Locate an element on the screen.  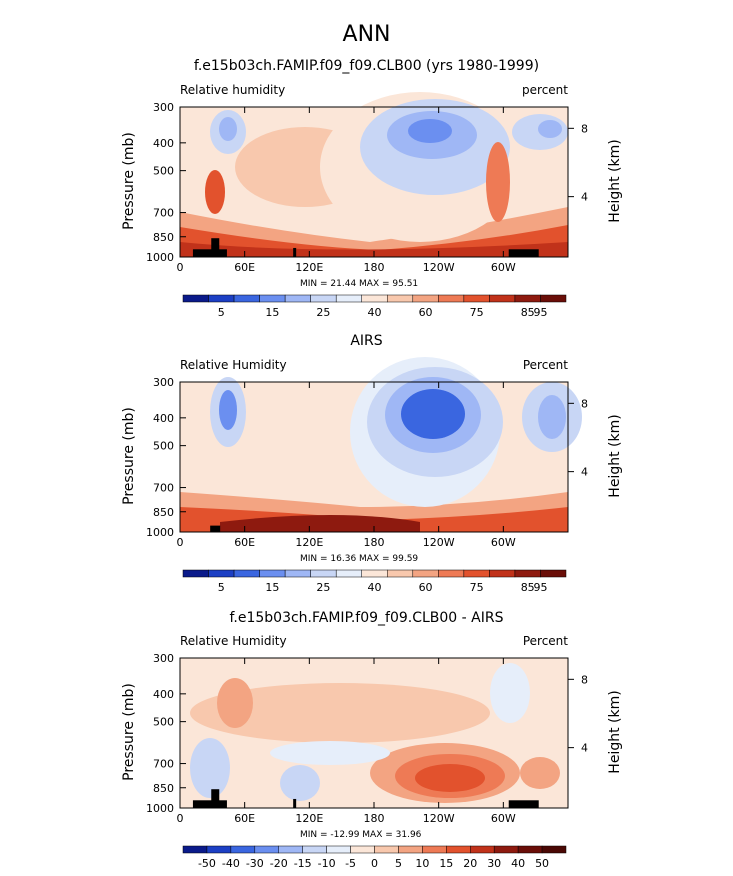
colorbar-label: 40 is located at coordinates (518, 863).